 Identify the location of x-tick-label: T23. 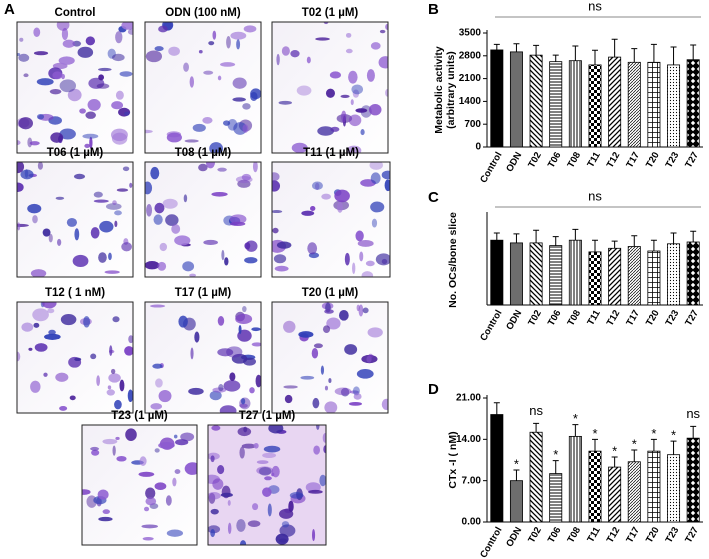
(673, 160).